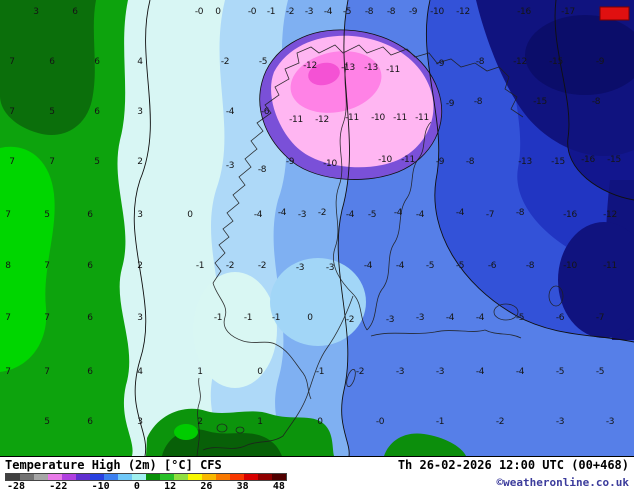  What do you see at coordinates (317, 481) in the screenshot?
I see `footer-scale-row: -28 -22 -10 0 12 26 38 48 ©weatheronline.co.uk` at bounding box center [317, 481].